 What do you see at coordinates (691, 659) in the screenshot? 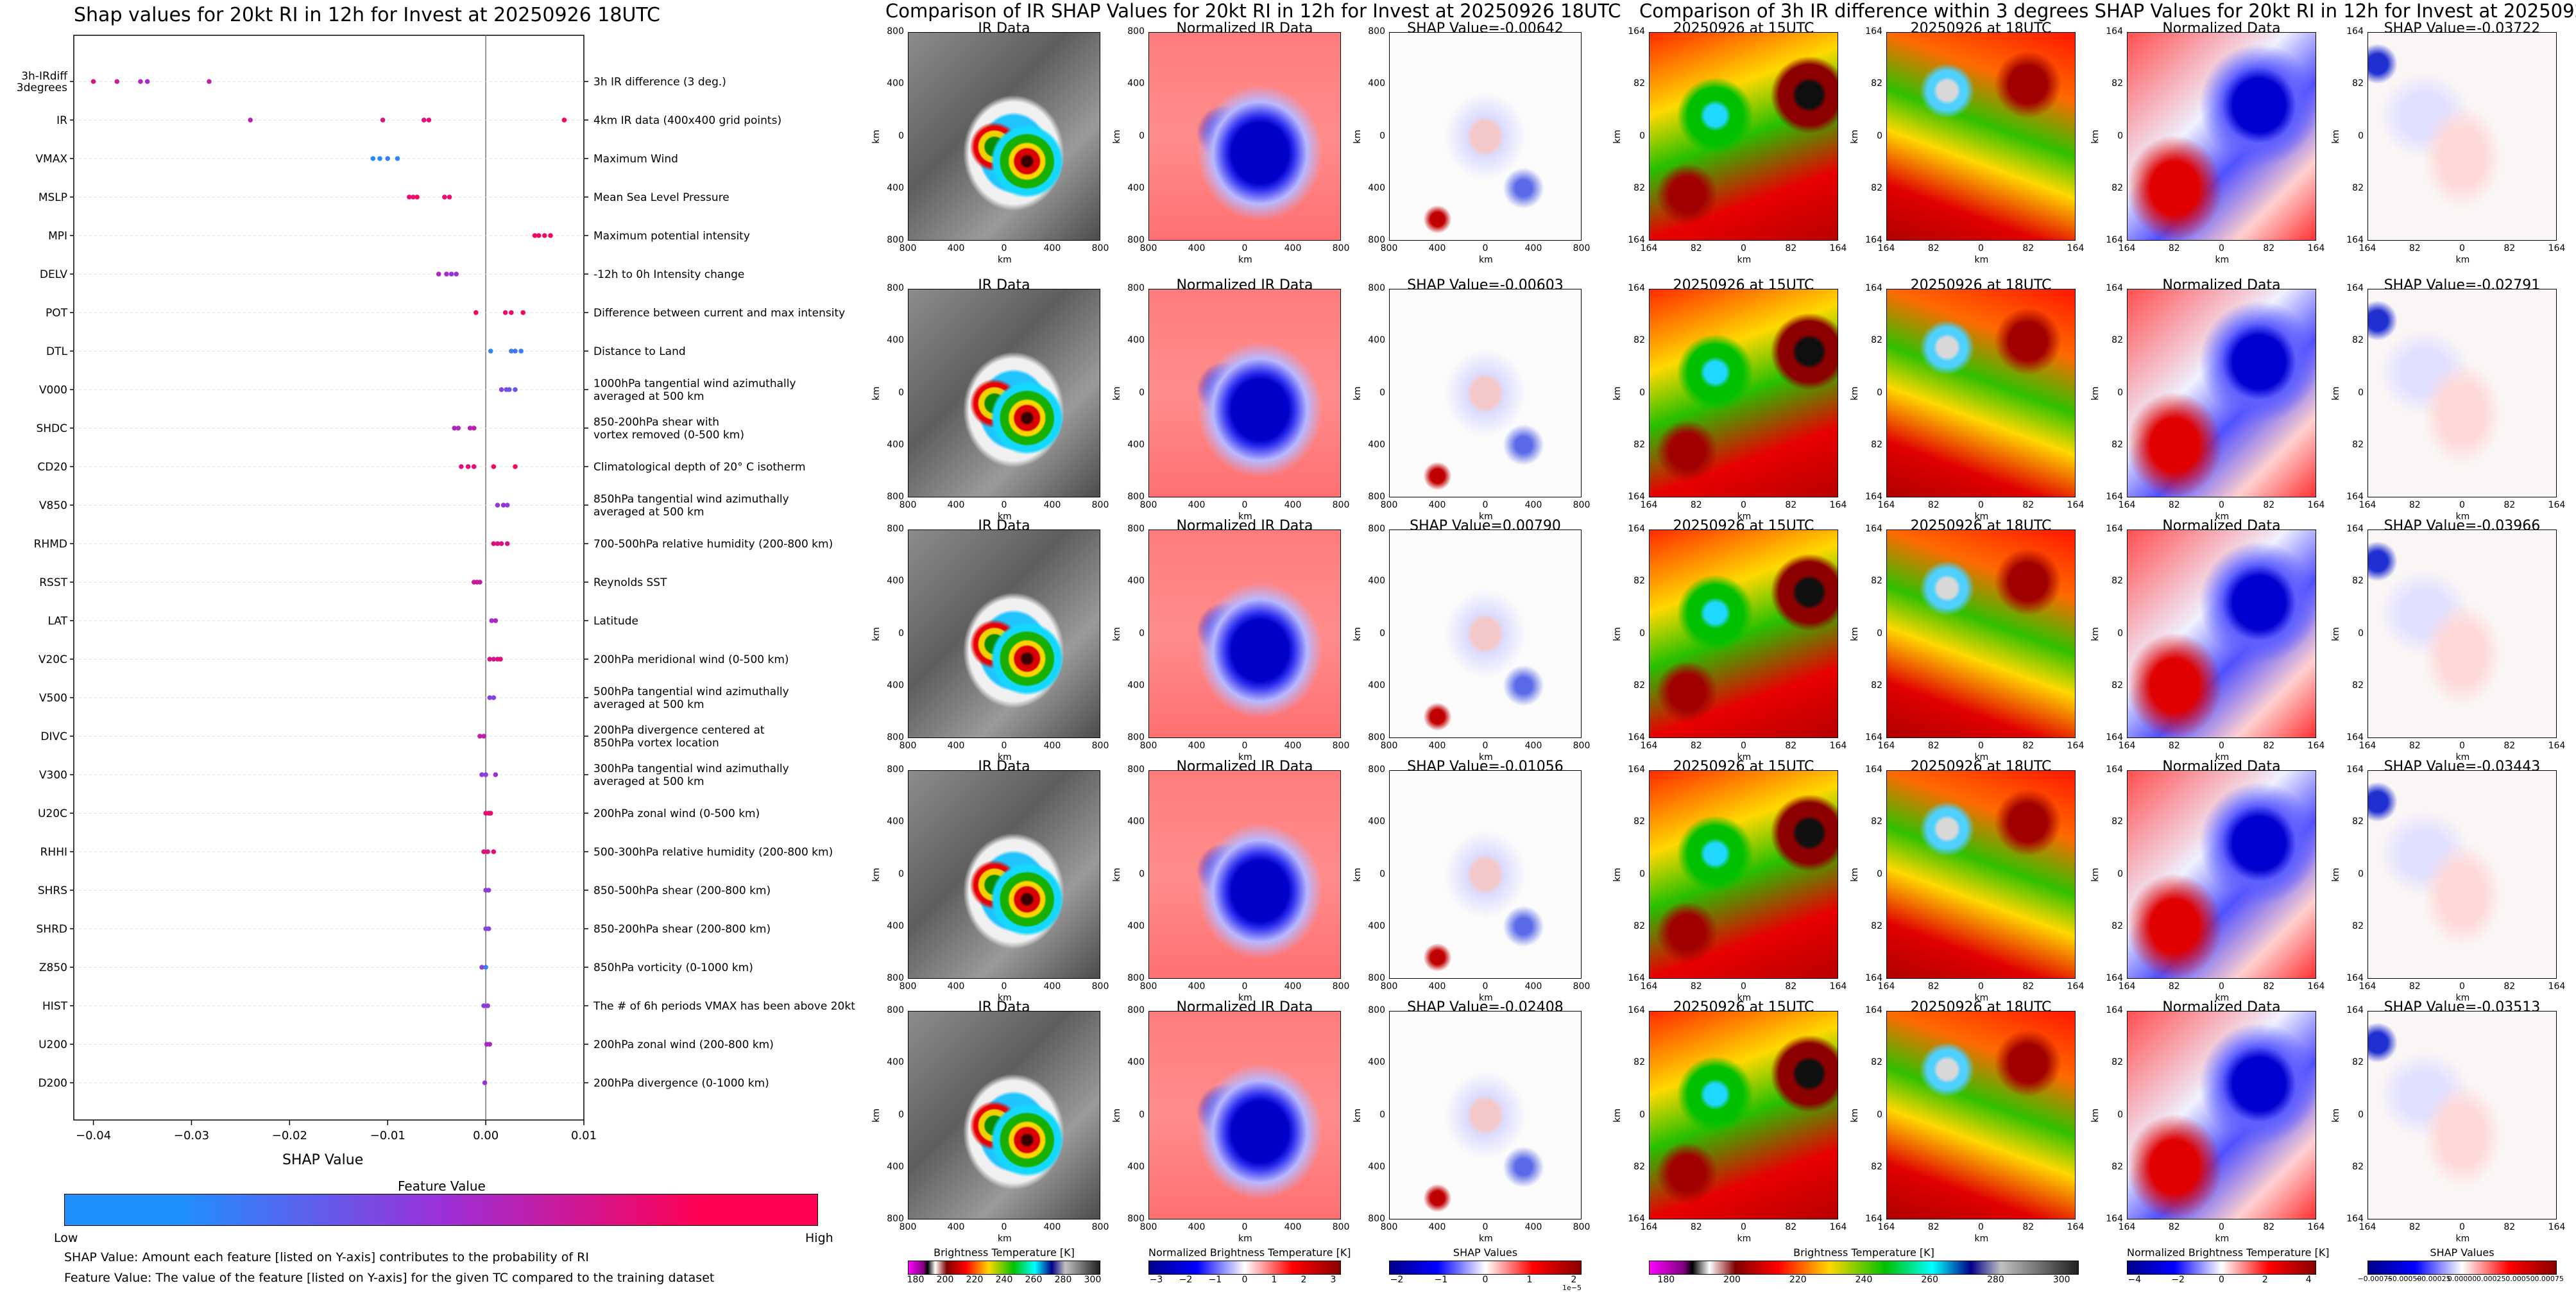
I see `feature-description-label: 200hPa meridional wind (0-500 km)` at bounding box center [691, 659].